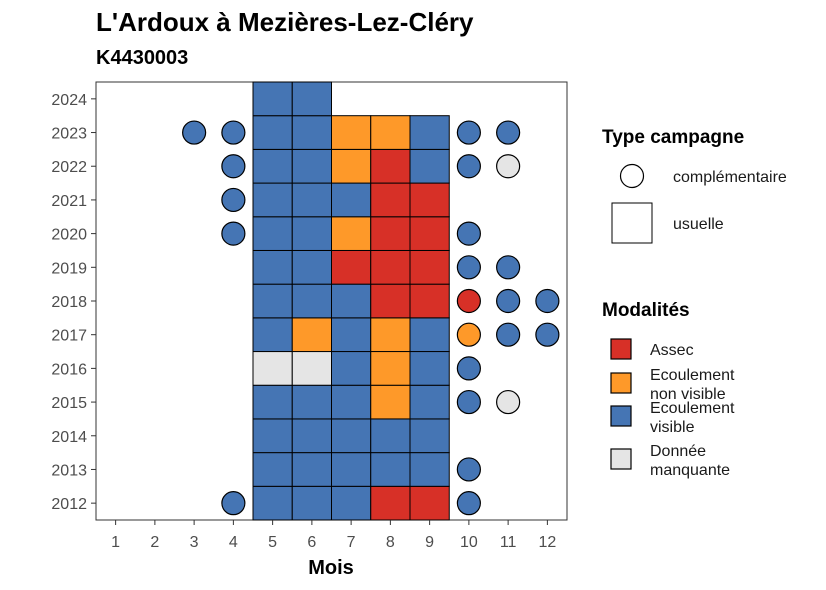 Image resolution: width=826 pixels, height=590 pixels. What do you see at coordinates (688, 394) in the screenshot?
I see `legend-label-nonvisible: non visible` at bounding box center [688, 394].